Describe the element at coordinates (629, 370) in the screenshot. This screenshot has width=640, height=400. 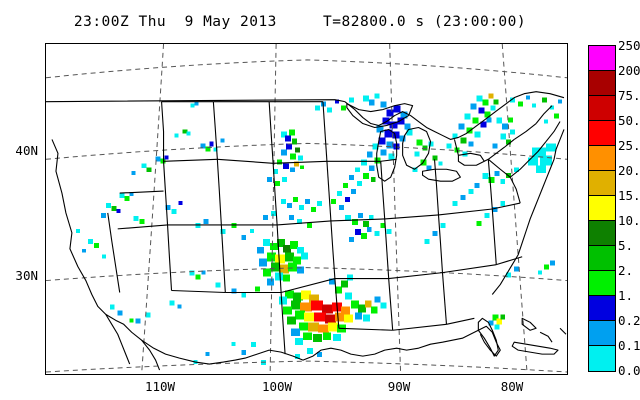
I see `colorbar-tick-label-bottom: 0.01` at that location.